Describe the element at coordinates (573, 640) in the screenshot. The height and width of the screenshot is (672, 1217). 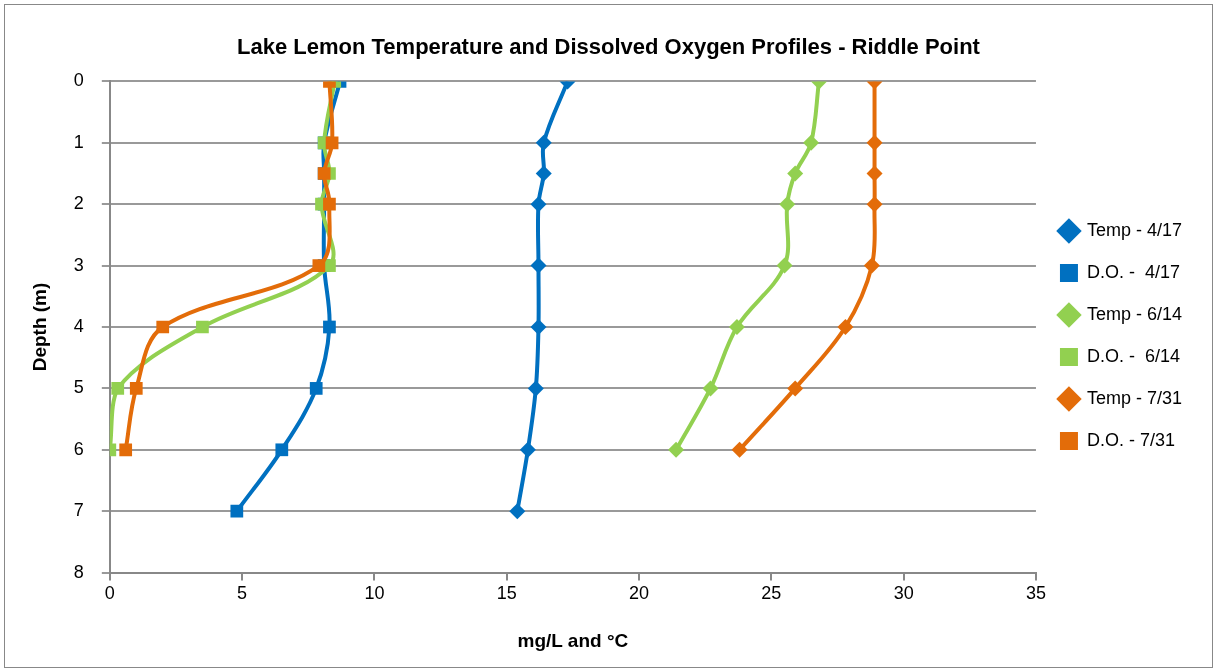
I see `x-axis-title: mg/L and °C` at that location.